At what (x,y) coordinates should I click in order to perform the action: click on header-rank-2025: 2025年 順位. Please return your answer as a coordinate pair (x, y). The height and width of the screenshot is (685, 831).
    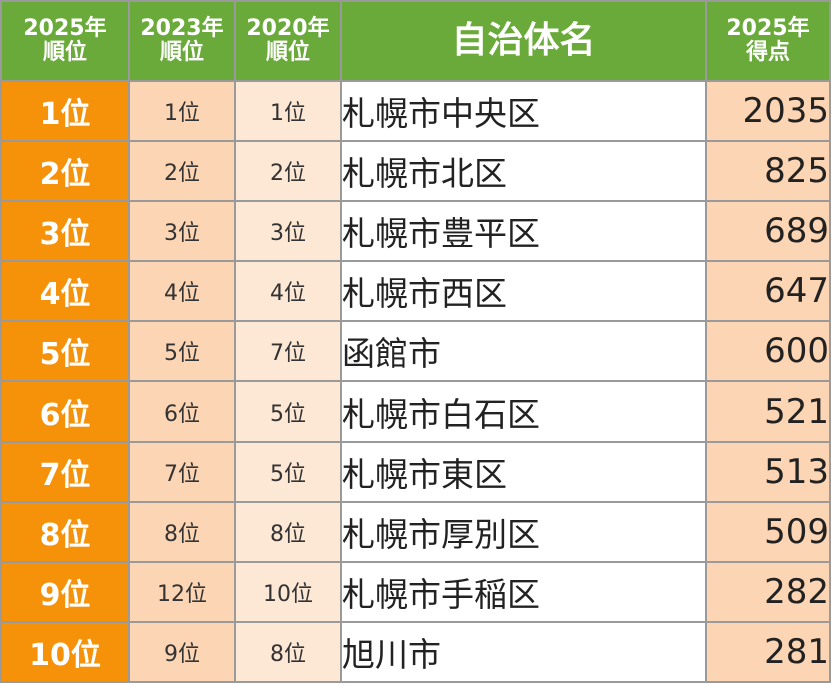
    Looking at the image, I should click on (65, 41).